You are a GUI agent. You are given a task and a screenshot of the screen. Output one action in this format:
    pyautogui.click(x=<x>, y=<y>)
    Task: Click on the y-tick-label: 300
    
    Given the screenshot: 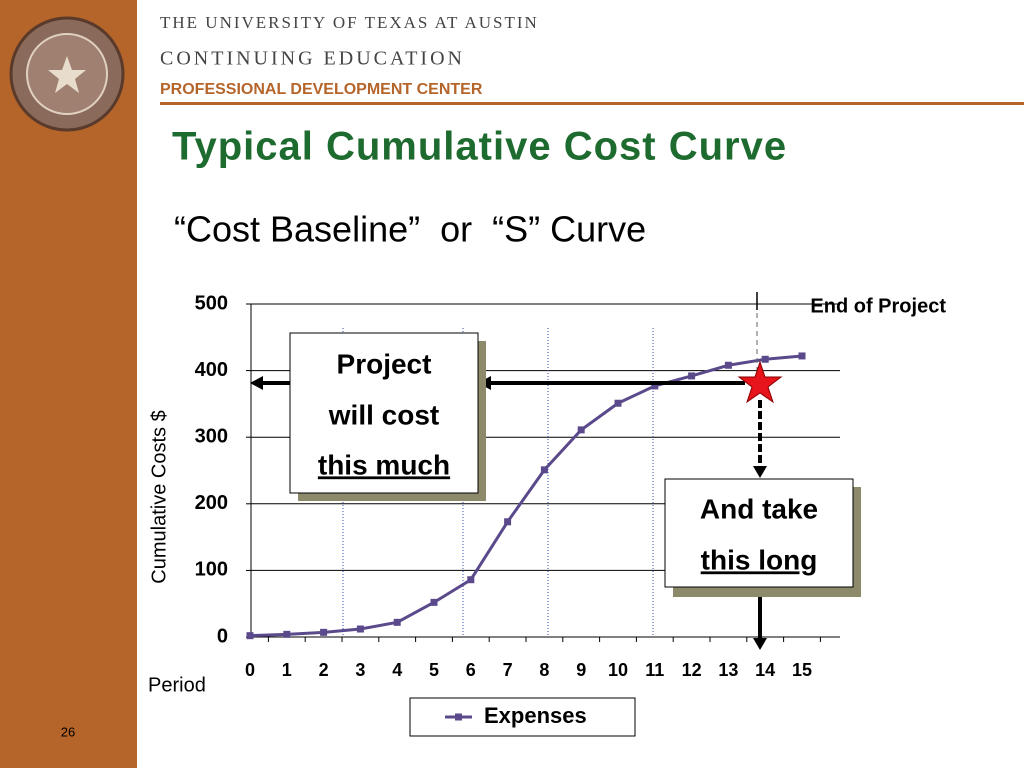 What is the action you would take?
    pyautogui.click(x=211, y=436)
    